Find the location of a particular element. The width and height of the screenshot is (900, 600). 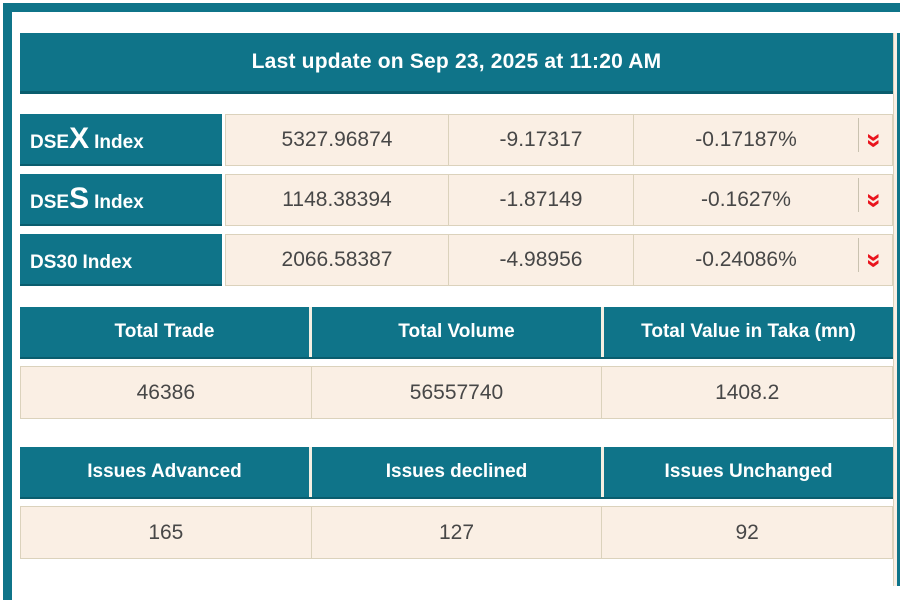

column-header-total-trade: Total Trade is located at coordinates (164, 331).